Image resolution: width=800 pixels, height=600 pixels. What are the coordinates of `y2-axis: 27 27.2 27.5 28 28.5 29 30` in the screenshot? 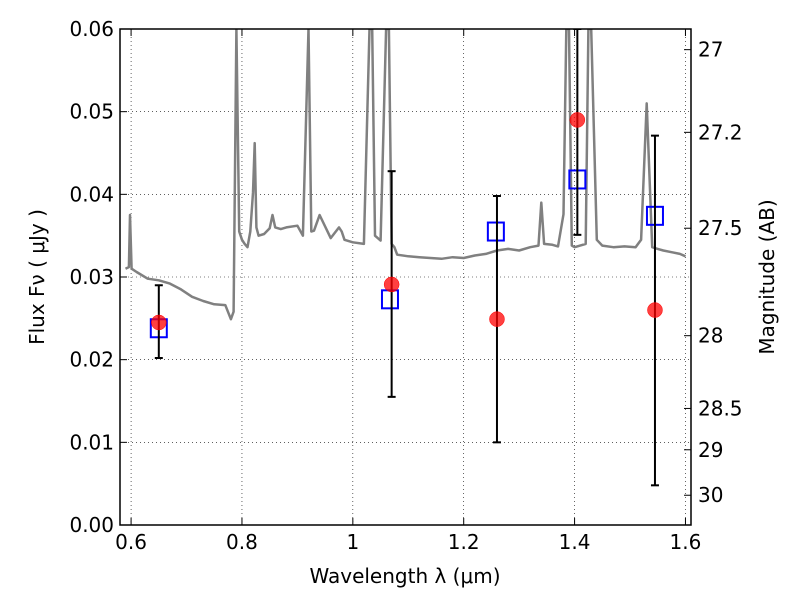 It's located at (713, 272).